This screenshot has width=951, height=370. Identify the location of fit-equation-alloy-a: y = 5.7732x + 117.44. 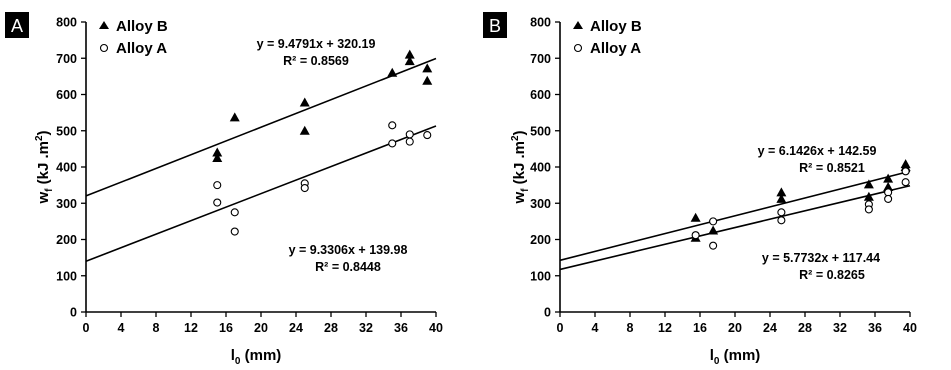
(821, 258).